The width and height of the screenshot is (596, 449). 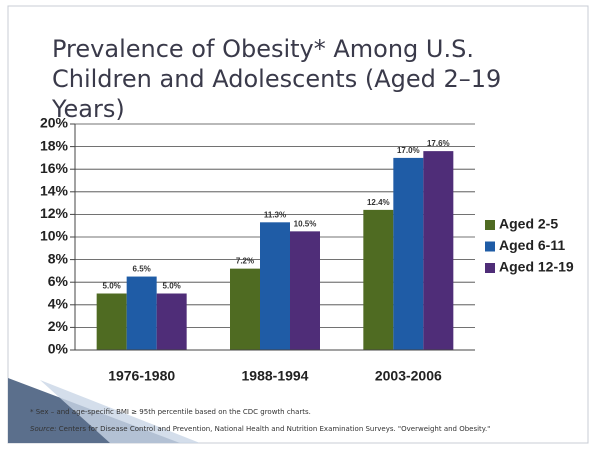 I want to click on corner-decoration, so click(x=120, y=411).